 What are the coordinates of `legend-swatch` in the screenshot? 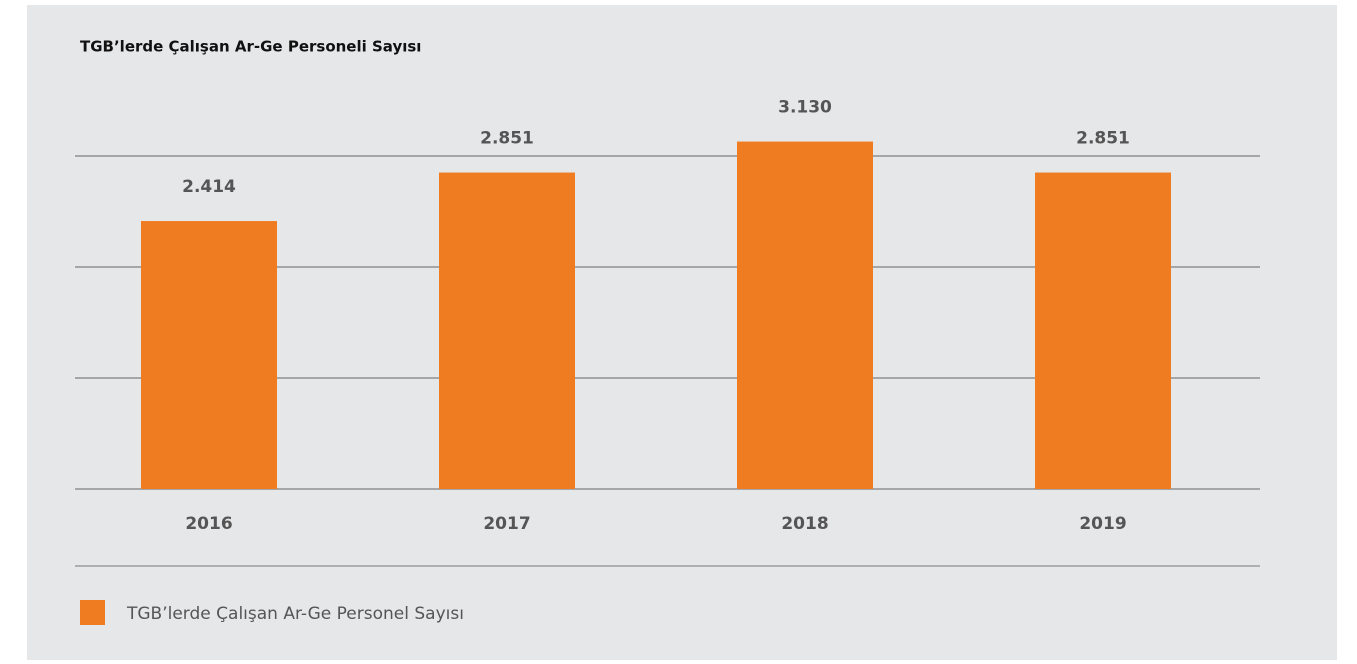 It's located at (92, 612).